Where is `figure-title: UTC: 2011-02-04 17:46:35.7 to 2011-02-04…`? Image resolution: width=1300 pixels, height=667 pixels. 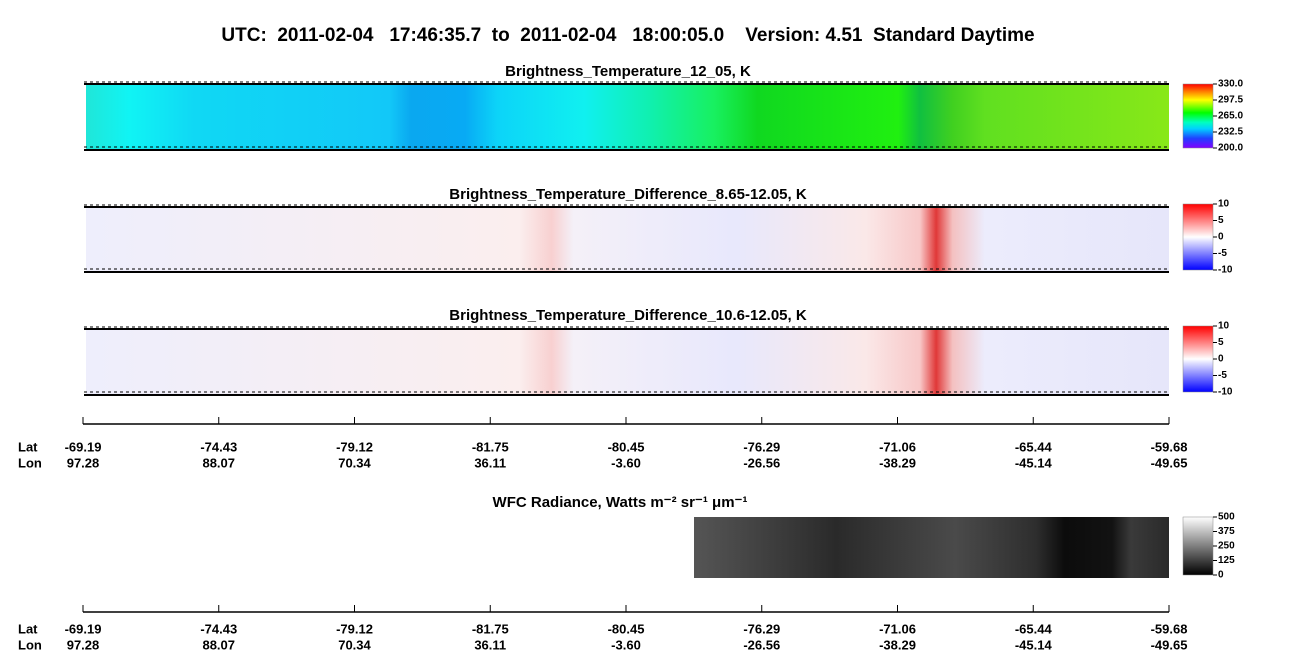 figure-title: UTC: 2011-02-04 17:46:35.7 to 2011-02-04… is located at coordinates (627, 35).